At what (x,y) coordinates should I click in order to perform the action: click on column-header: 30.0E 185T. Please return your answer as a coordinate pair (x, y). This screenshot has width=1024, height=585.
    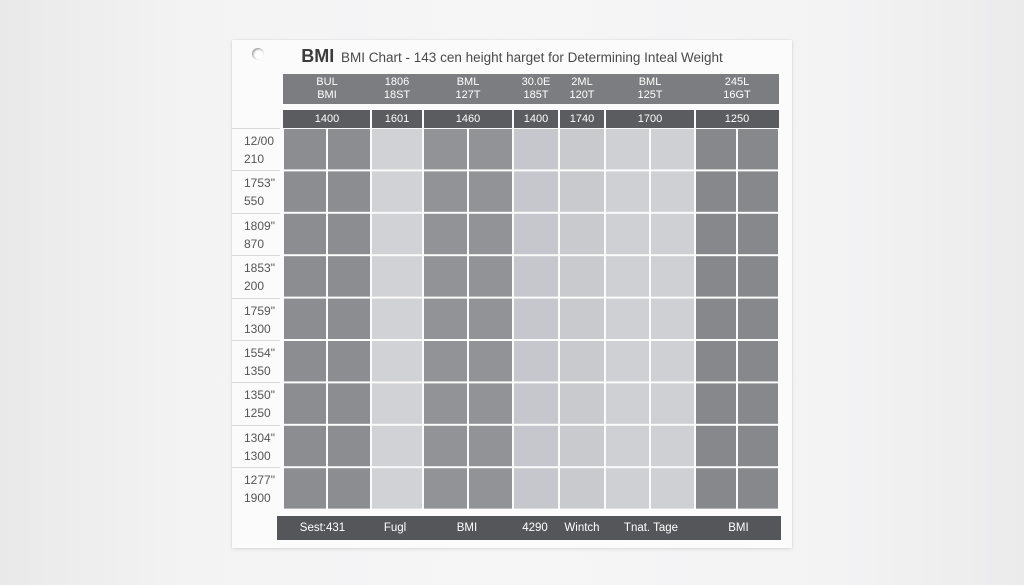
    Looking at the image, I should click on (536, 89).